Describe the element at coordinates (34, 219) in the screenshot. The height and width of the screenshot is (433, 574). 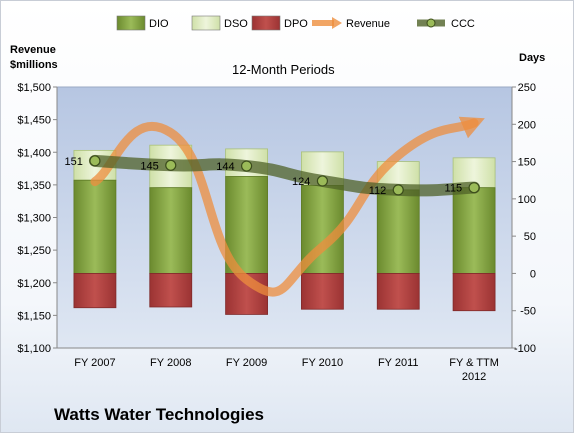
I see `left-tick-label: $1,300` at that location.